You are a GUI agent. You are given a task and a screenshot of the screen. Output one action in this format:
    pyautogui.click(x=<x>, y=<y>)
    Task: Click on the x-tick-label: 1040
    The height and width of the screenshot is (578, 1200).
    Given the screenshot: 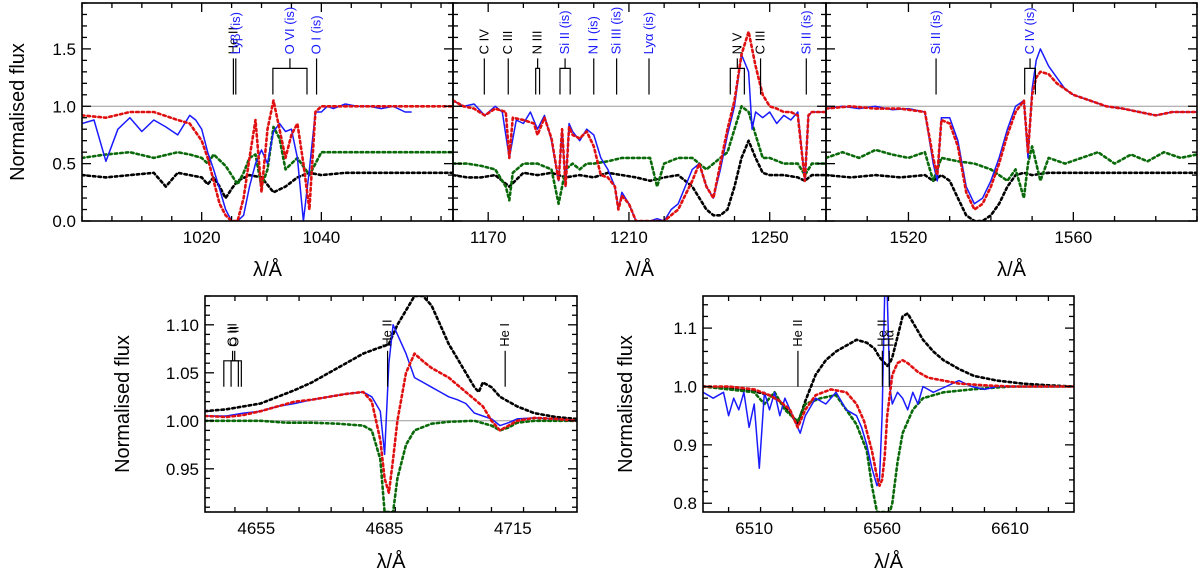 What is the action you would take?
    pyautogui.click(x=321, y=237)
    